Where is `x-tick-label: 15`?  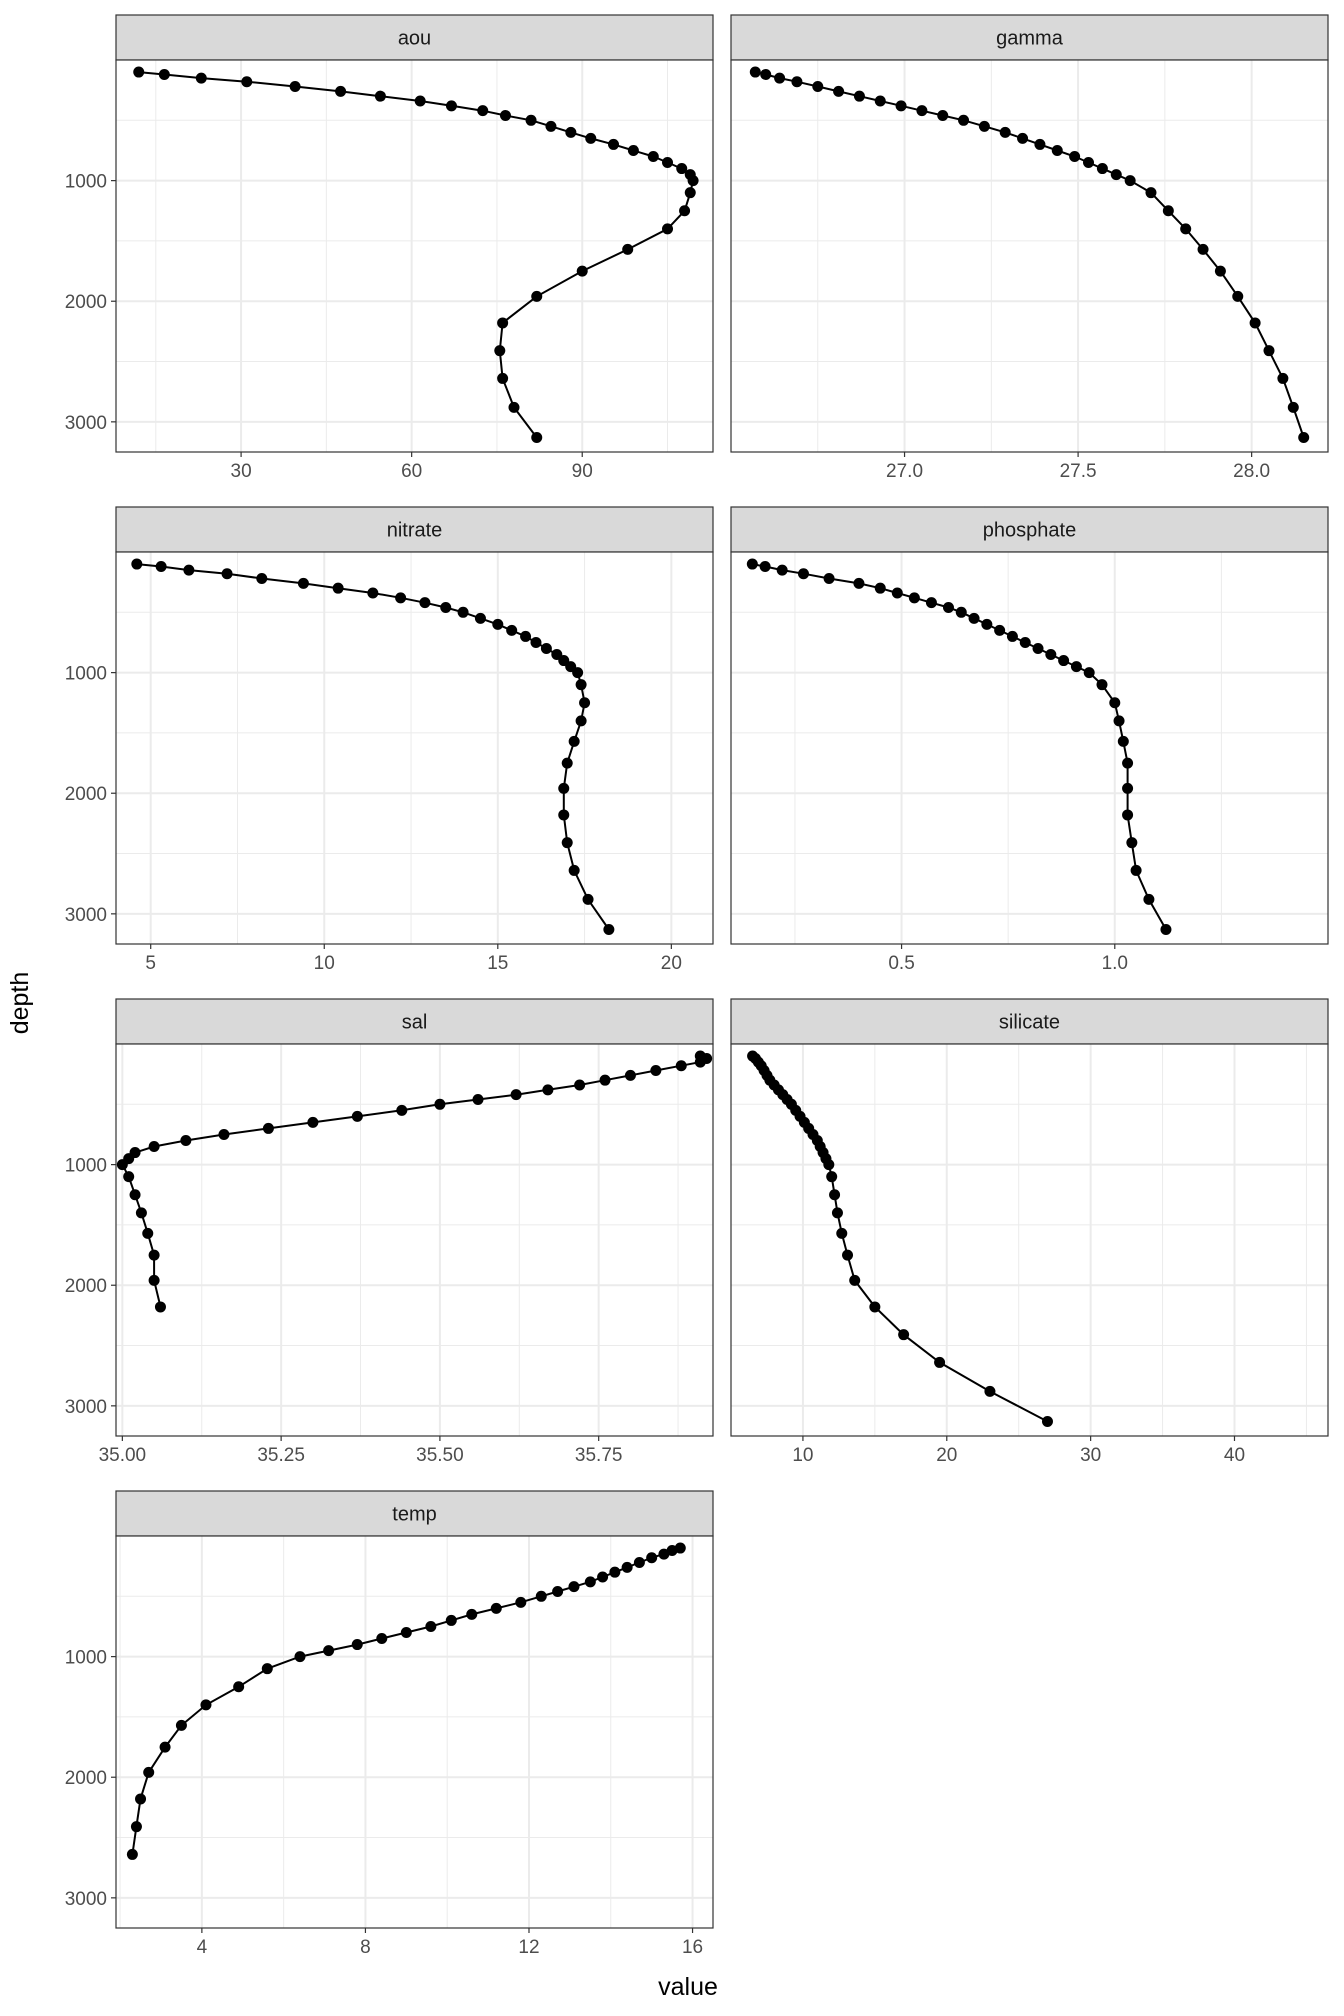
x-tick-label: 15 is located at coordinates (497, 963).